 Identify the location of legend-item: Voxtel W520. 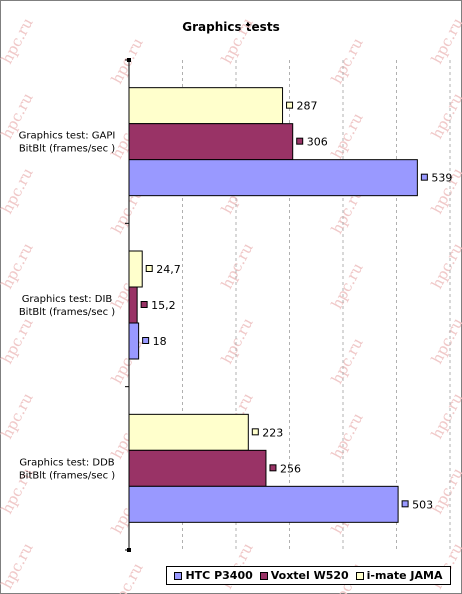
(304, 575).